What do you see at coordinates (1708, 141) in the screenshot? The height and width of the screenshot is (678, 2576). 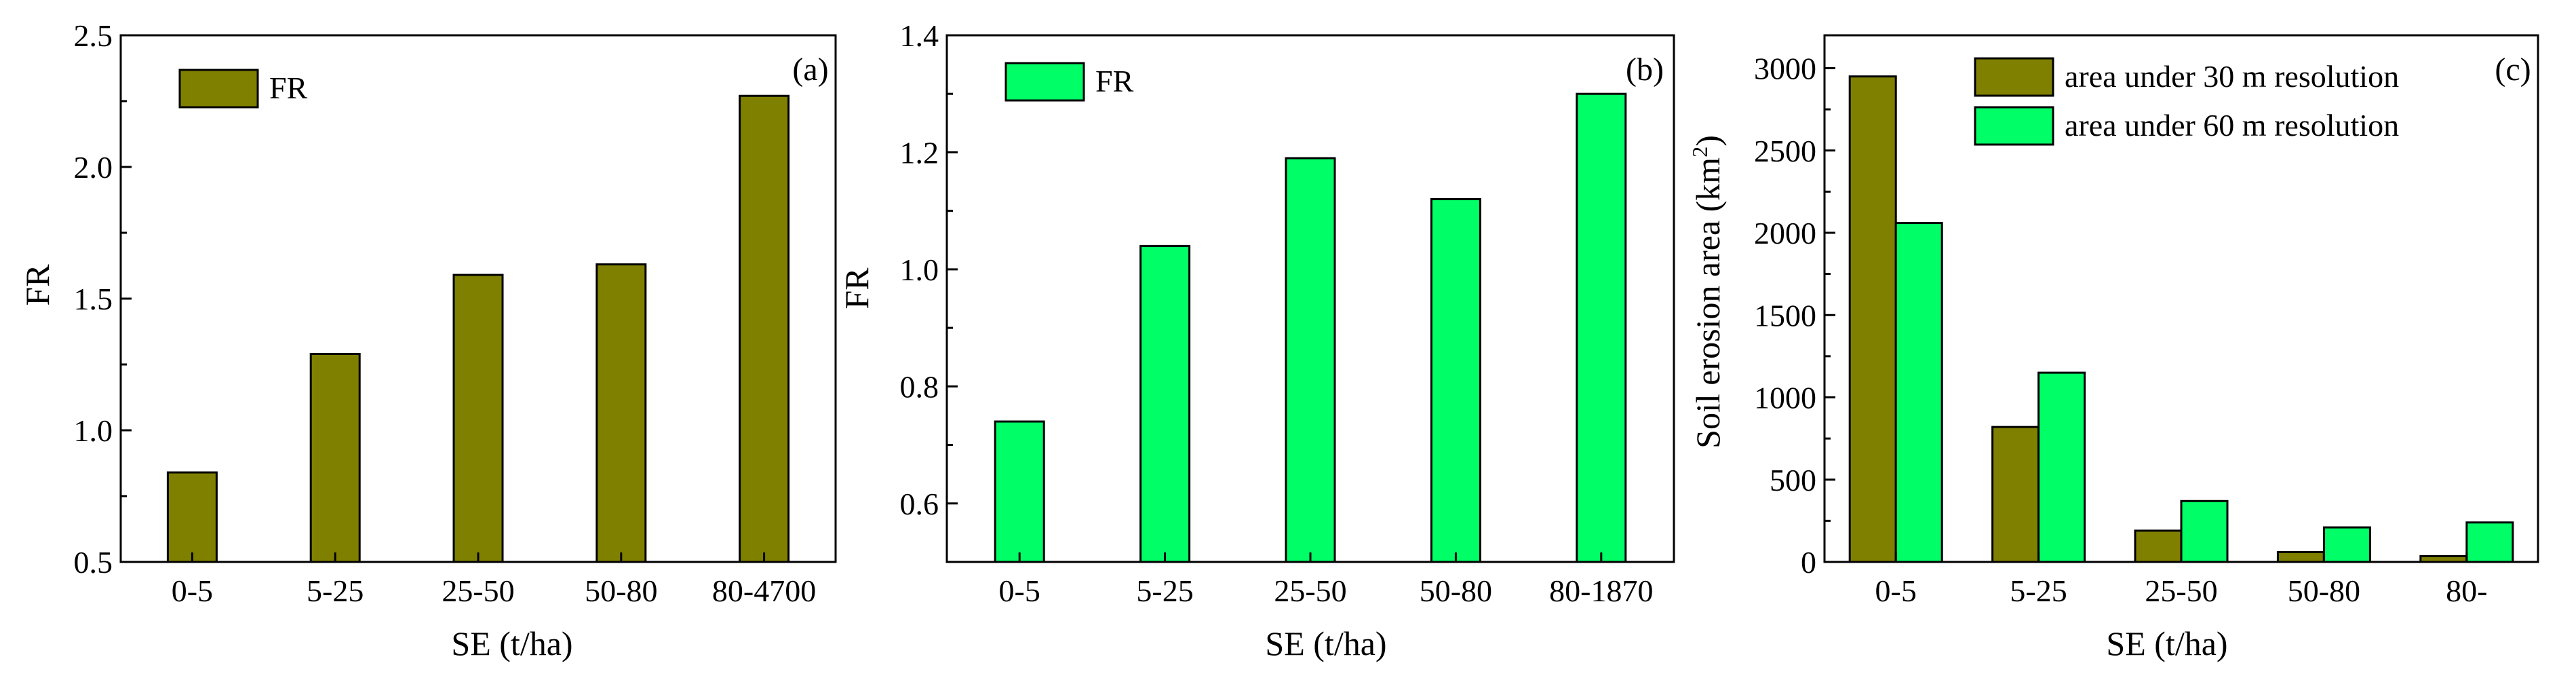 I see `y-axis-title-close: )` at bounding box center [1708, 141].